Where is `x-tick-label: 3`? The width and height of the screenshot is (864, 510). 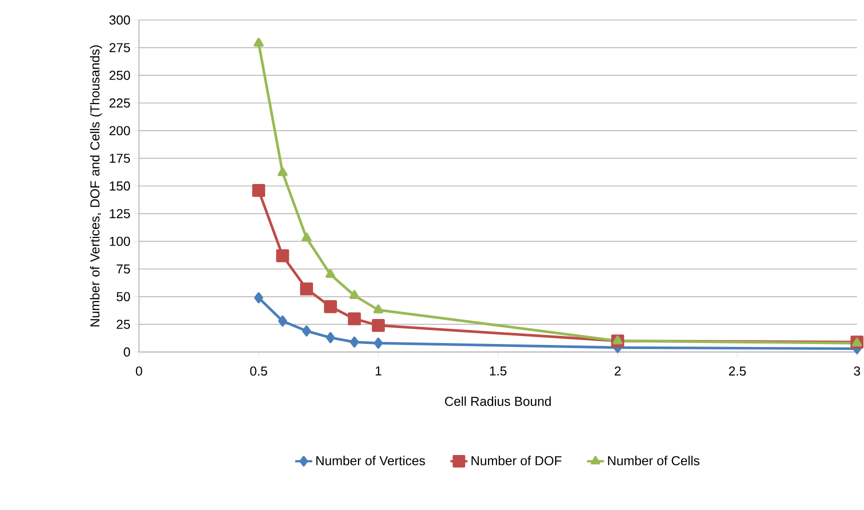
x-tick-label: 3 is located at coordinates (857, 371).